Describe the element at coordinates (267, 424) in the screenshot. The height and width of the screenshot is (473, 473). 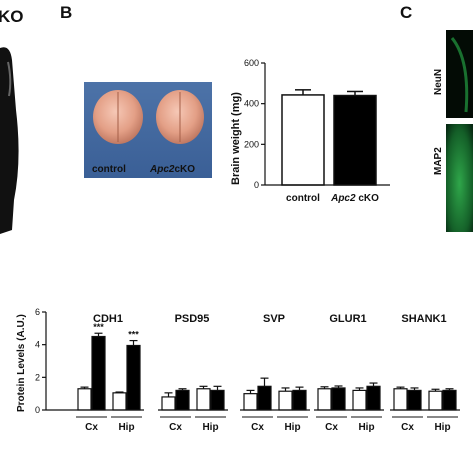
I see `protein-xlabels: Cx Hip Cx Hip Cx Hip Cx Hip Cx Hip` at that location.